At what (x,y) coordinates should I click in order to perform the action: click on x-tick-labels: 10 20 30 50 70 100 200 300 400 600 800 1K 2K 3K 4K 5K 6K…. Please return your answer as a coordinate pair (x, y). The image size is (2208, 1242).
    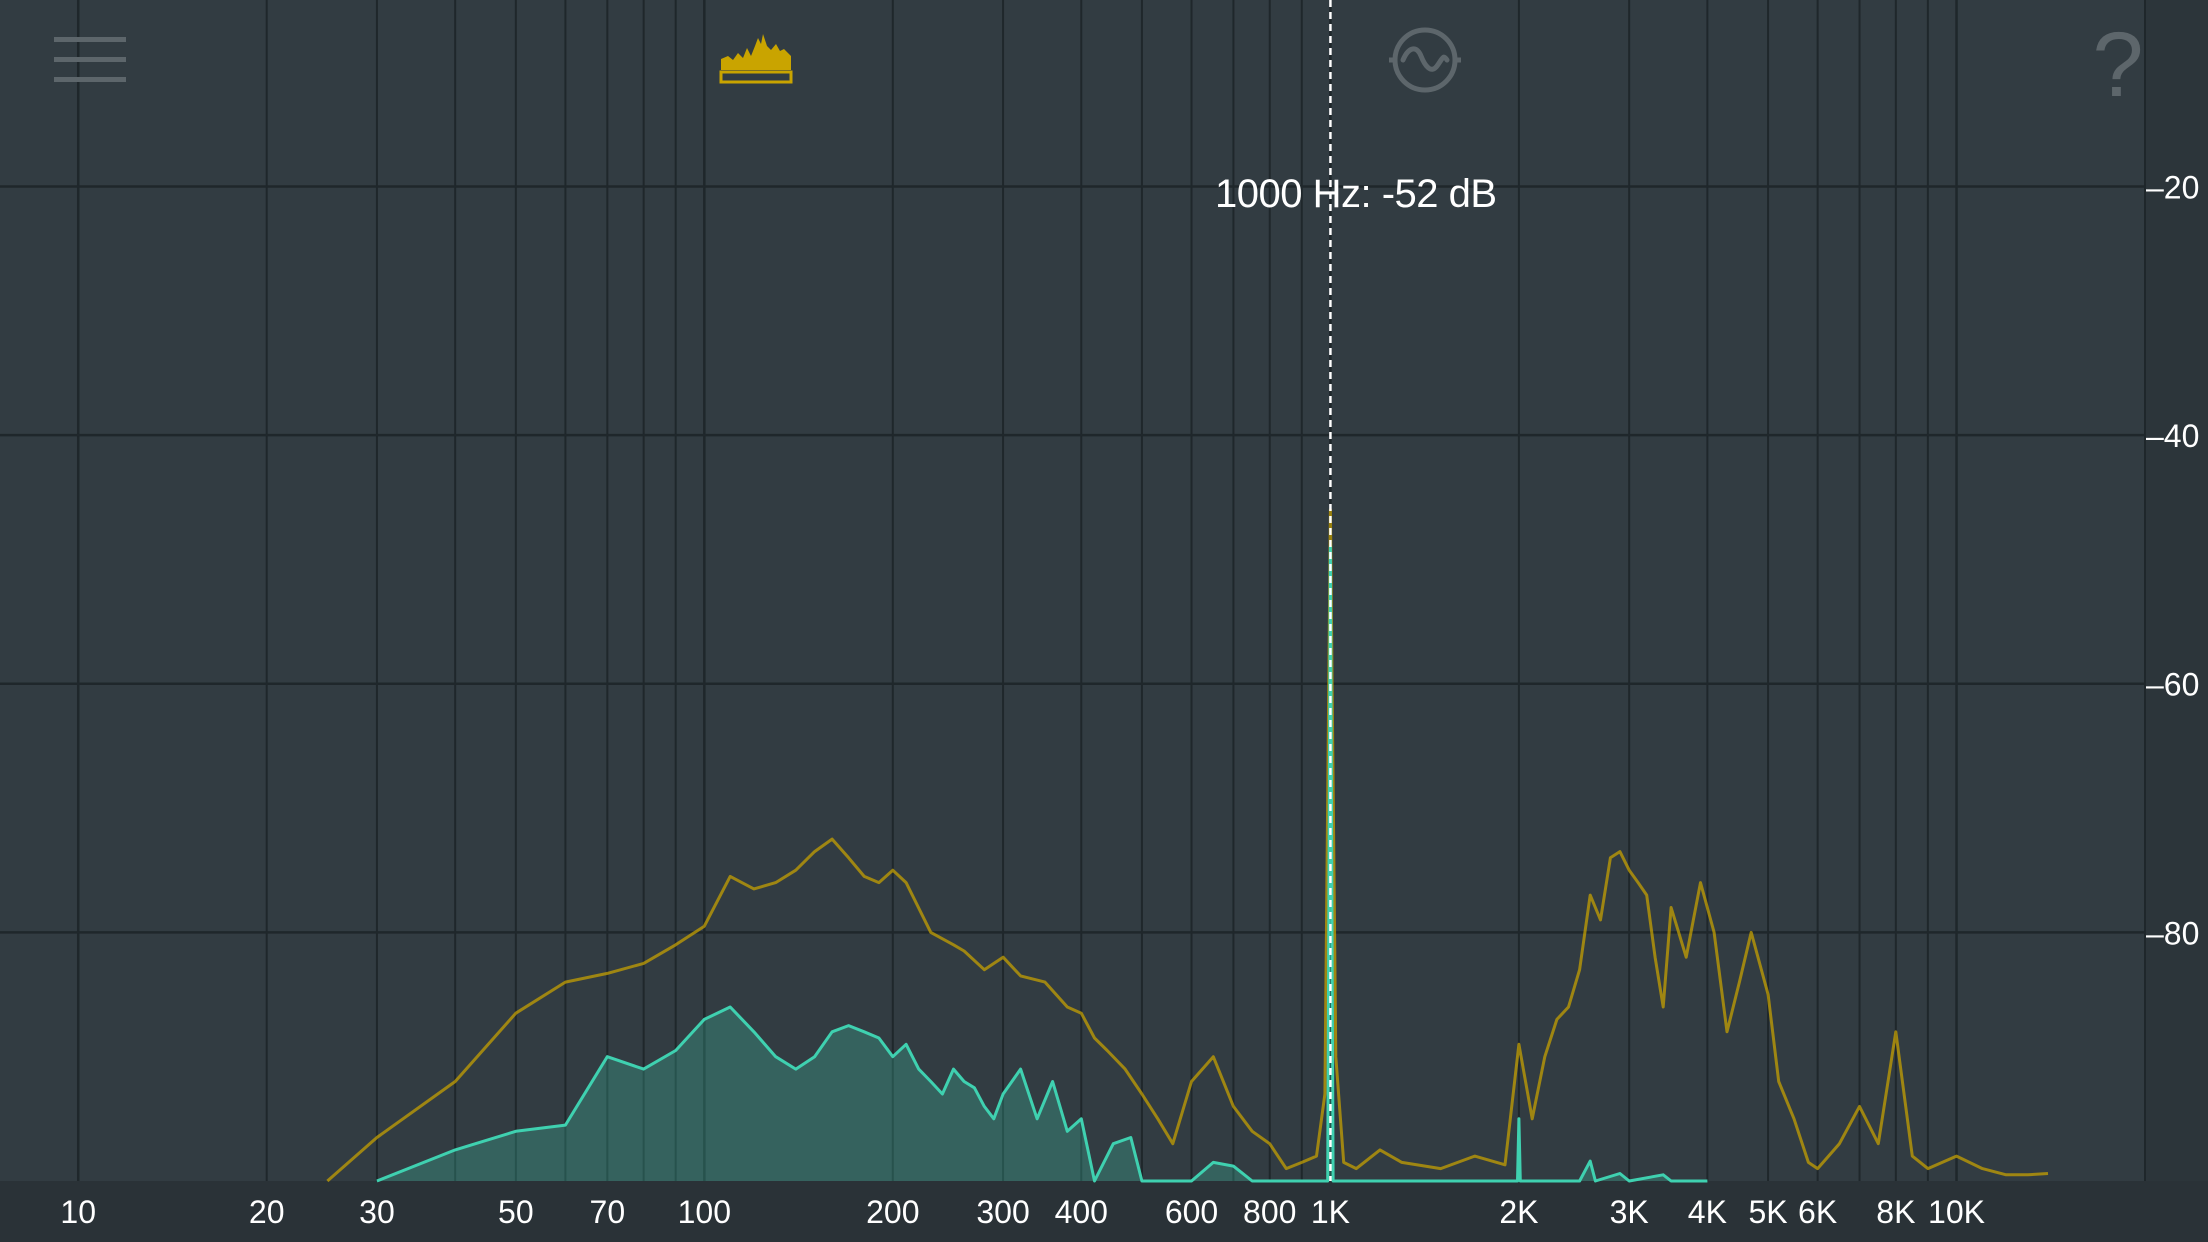
    Looking at the image, I should click on (1022, 1212).